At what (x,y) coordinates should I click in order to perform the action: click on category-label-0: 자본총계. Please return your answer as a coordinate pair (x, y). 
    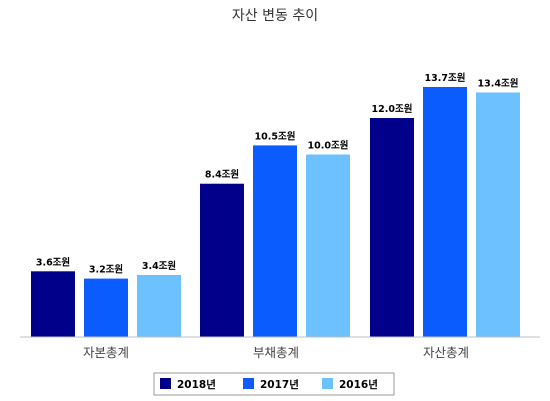
    Looking at the image, I should click on (106, 352).